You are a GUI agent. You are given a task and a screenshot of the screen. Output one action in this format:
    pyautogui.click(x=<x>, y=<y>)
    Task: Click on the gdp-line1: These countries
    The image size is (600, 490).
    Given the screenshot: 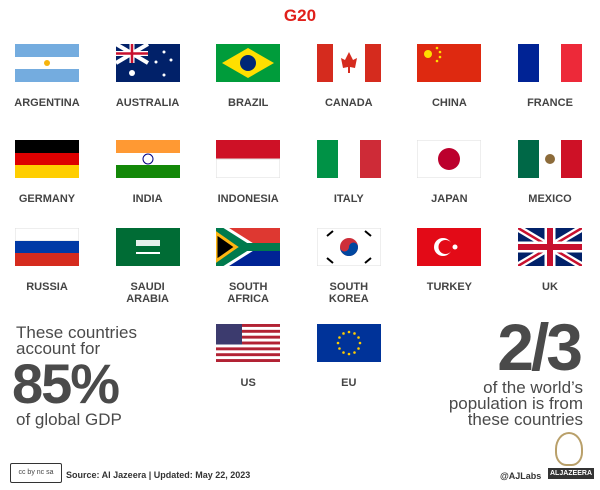 What is the action you would take?
    pyautogui.click(x=76, y=332)
    